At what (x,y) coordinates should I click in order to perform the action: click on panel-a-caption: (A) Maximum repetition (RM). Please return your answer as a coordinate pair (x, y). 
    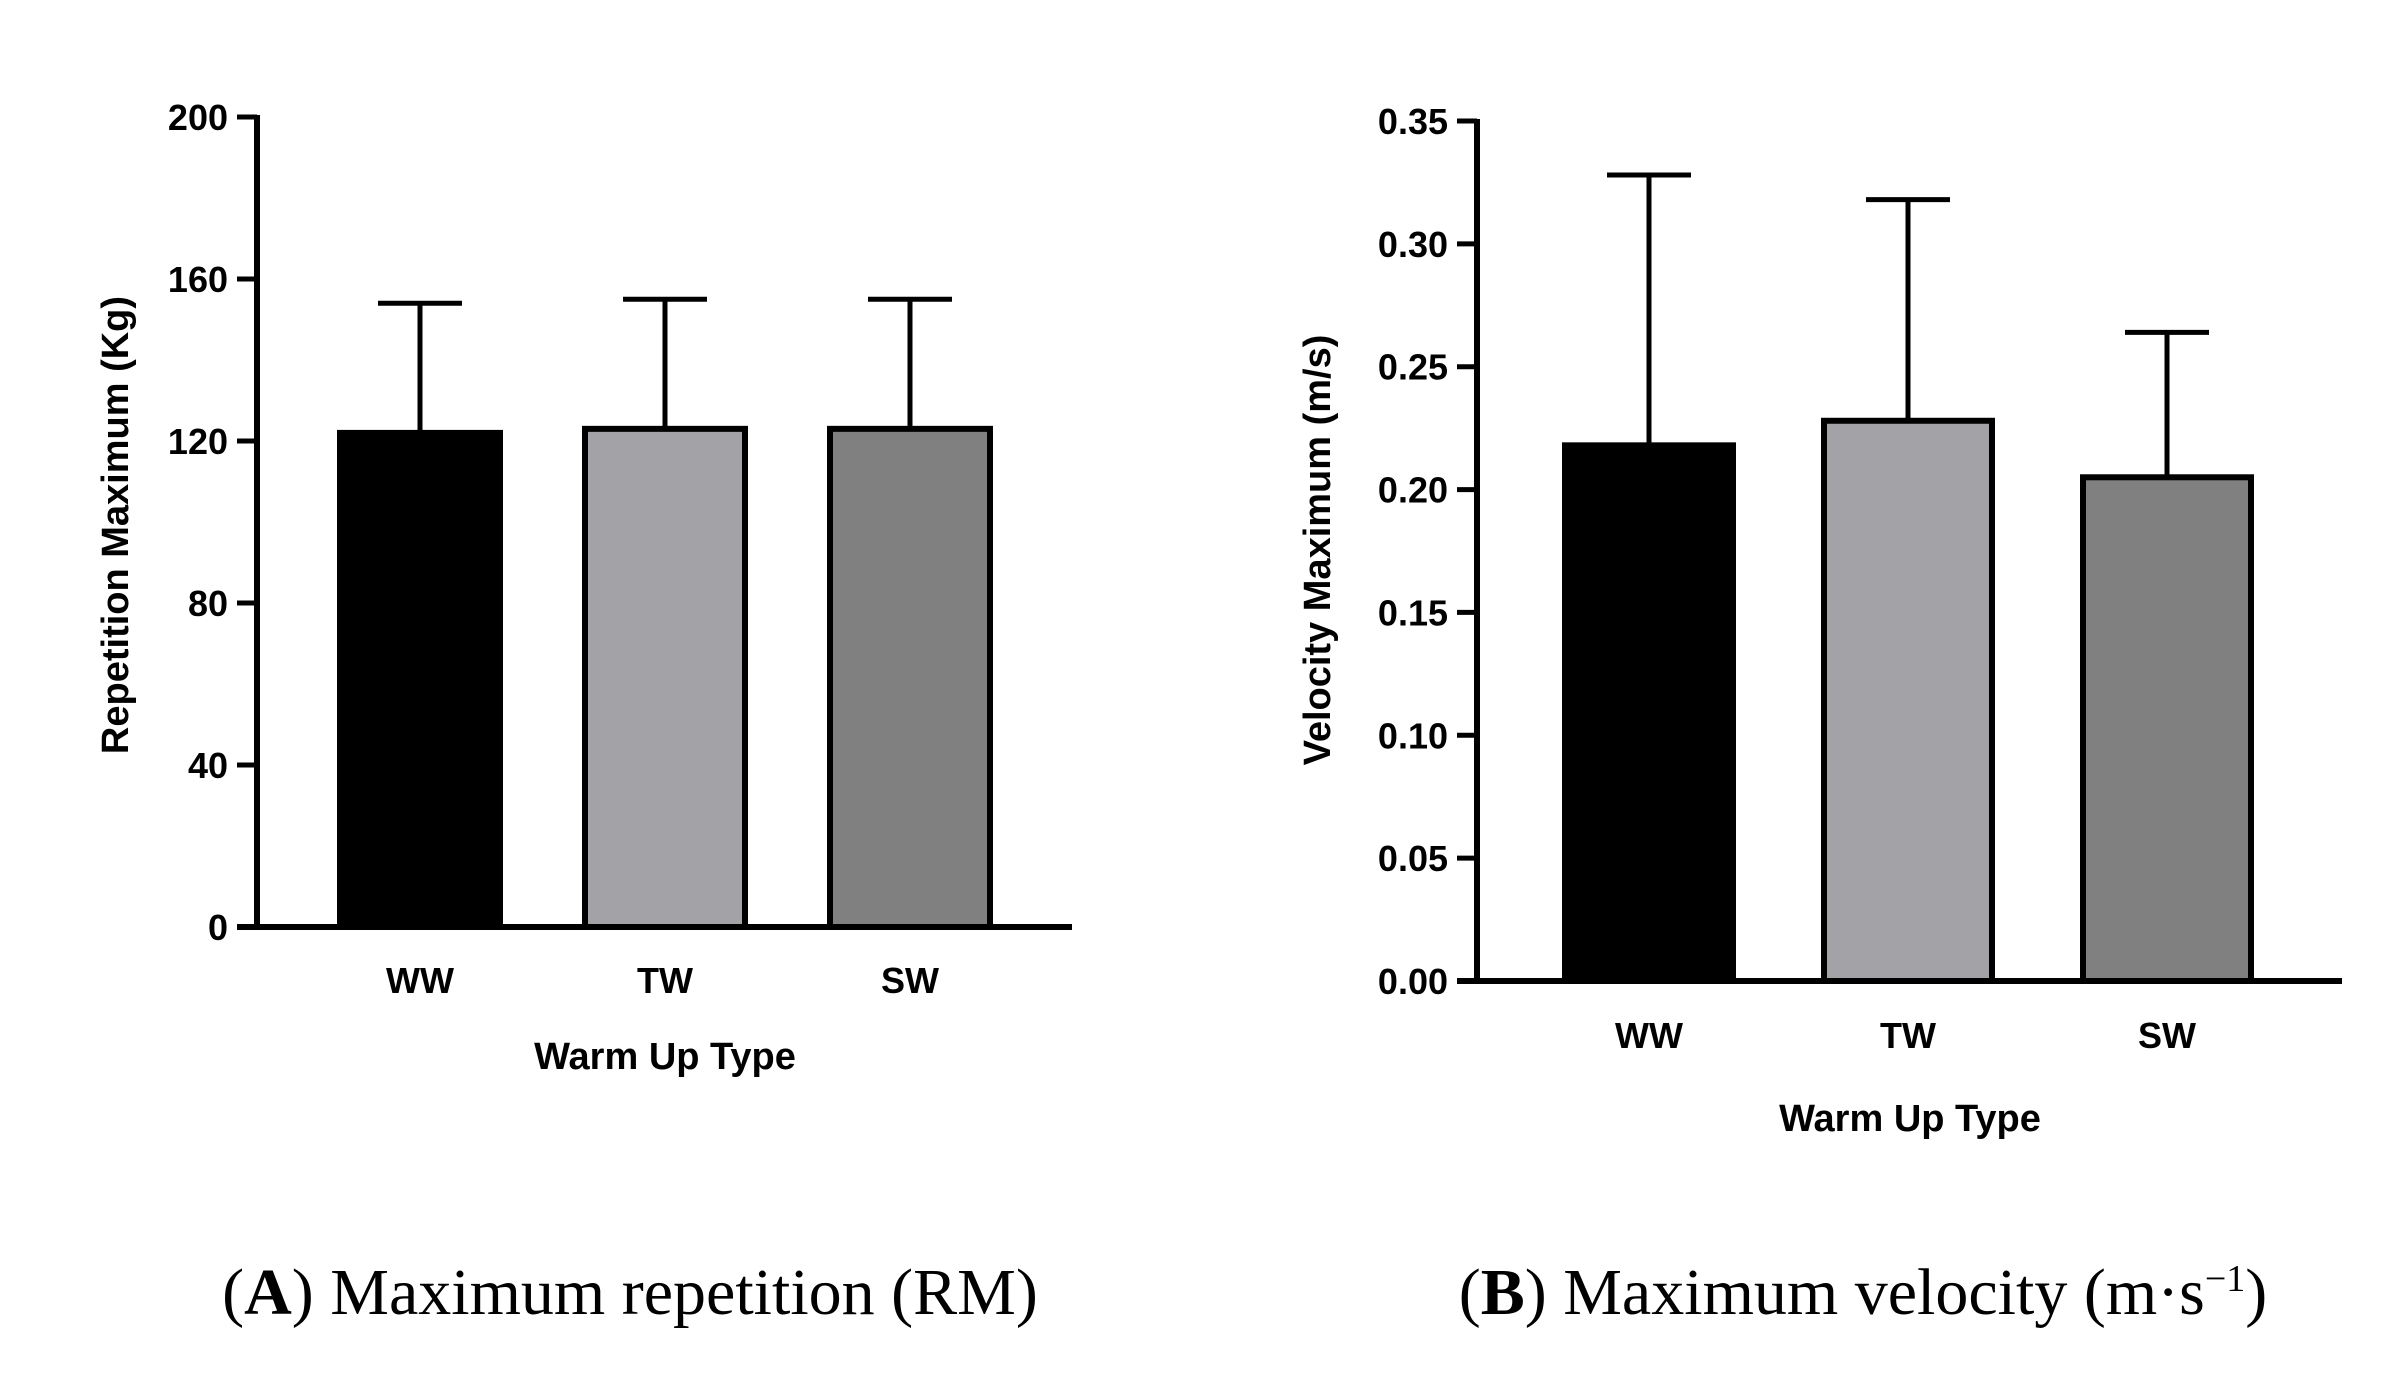
    Looking at the image, I should click on (630, 1292).